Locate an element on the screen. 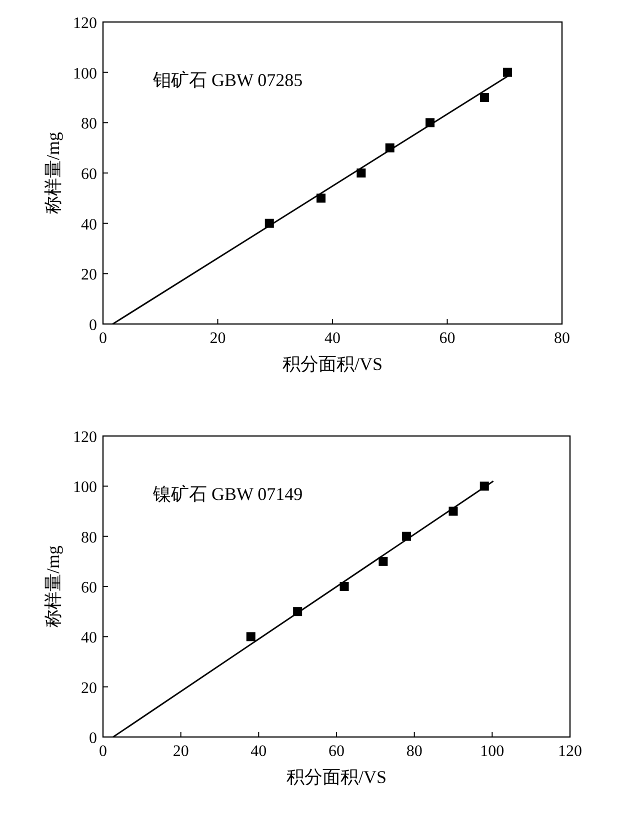 The image size is (622, 819). annotation: 钼矿石 GBW 07285 is located at coordinates (227, 80).